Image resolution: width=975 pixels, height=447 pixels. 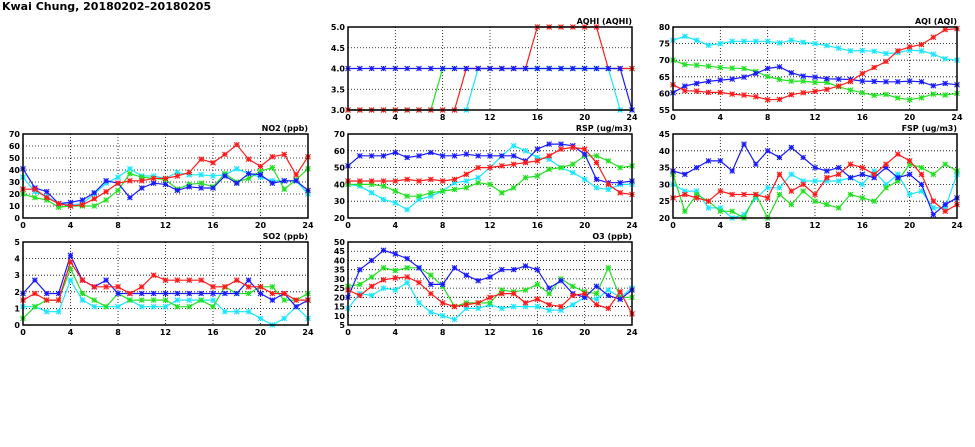 What do you see at coordinates (490, 163) in the screenshot?
I see `series-blue` at bounding box center [490, 163].